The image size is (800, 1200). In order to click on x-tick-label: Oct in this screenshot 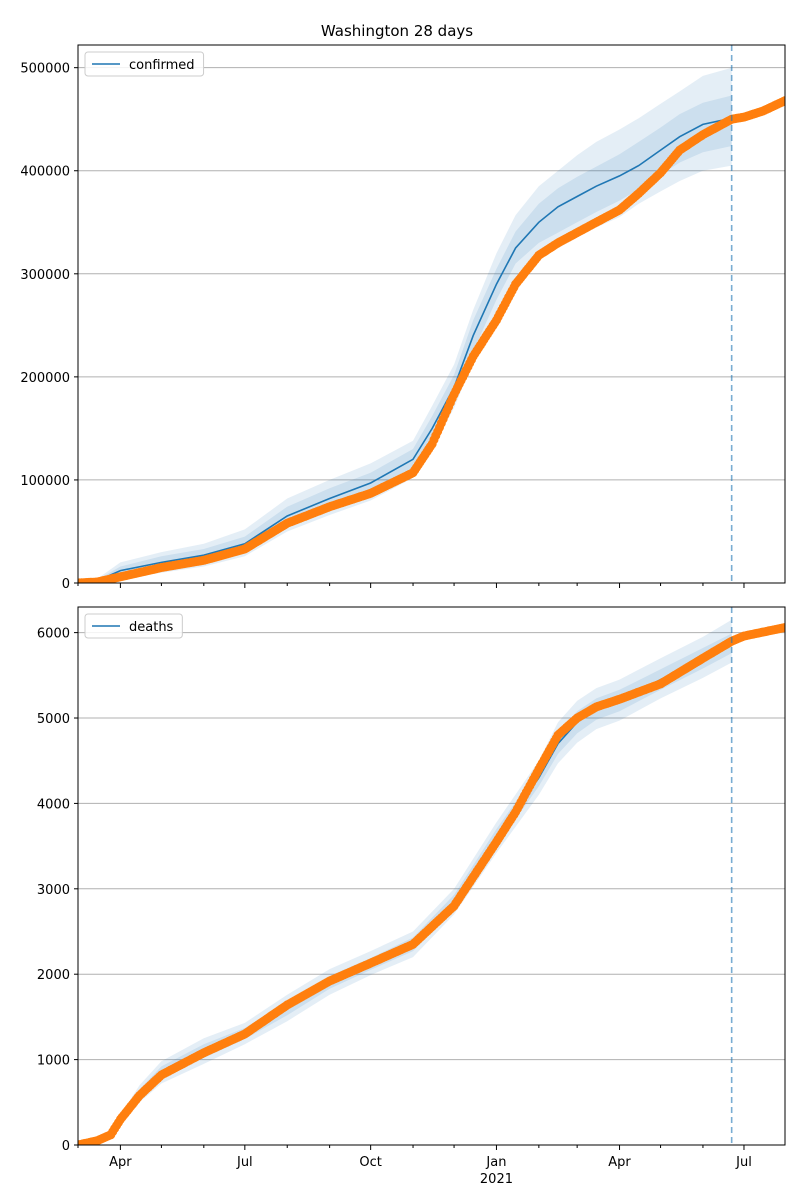, I will do `click(370, 1162)`.